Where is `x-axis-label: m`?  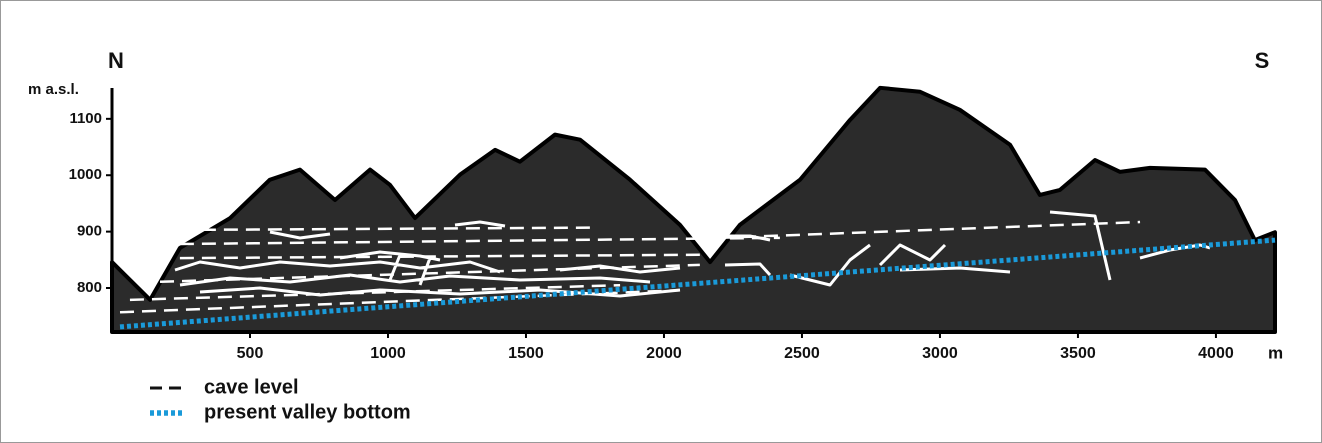
x-axis-label: m is located at coordinates (1275, 352).